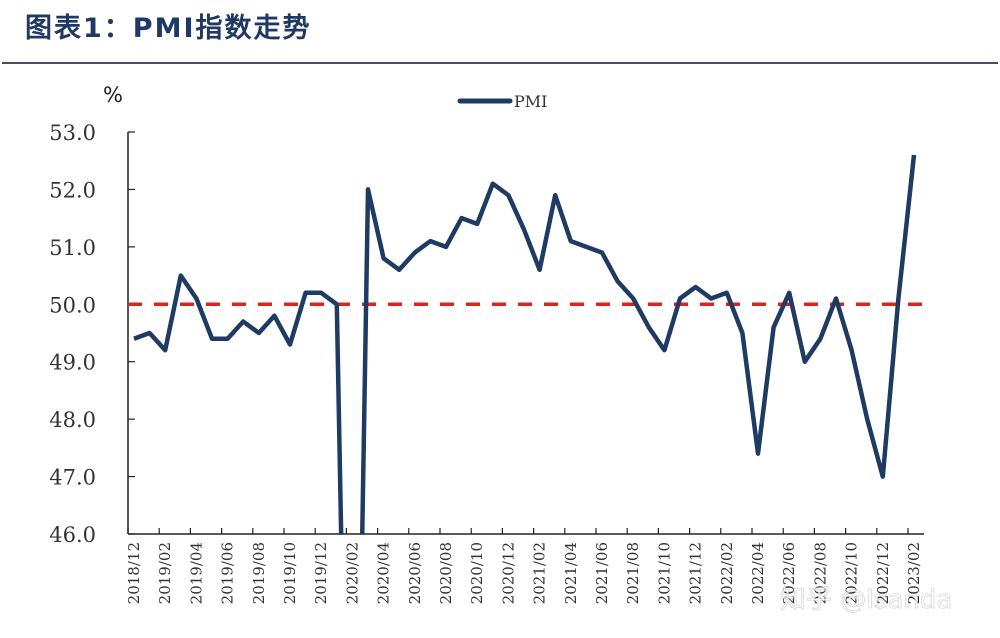  Describe the element at coordinates (72, 420) in the screenshot. I see `y-tick-label: 48.0` at that location.